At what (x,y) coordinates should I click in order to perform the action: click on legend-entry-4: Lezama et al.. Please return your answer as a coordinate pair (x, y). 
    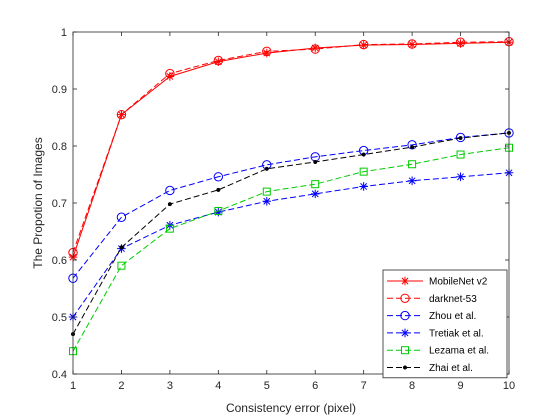
    Looking at the image, I should click on (438, 351).